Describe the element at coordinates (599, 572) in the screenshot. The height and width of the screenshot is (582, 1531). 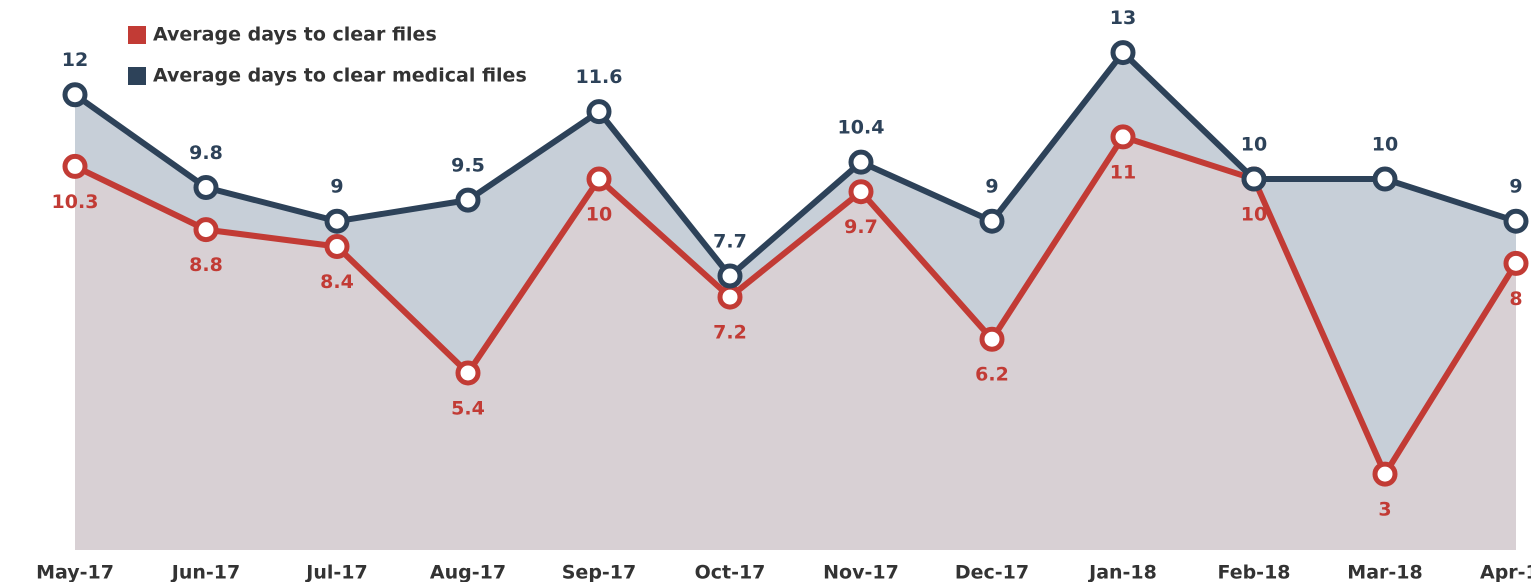
I see `x-tick-label: Sep-17` at that location.